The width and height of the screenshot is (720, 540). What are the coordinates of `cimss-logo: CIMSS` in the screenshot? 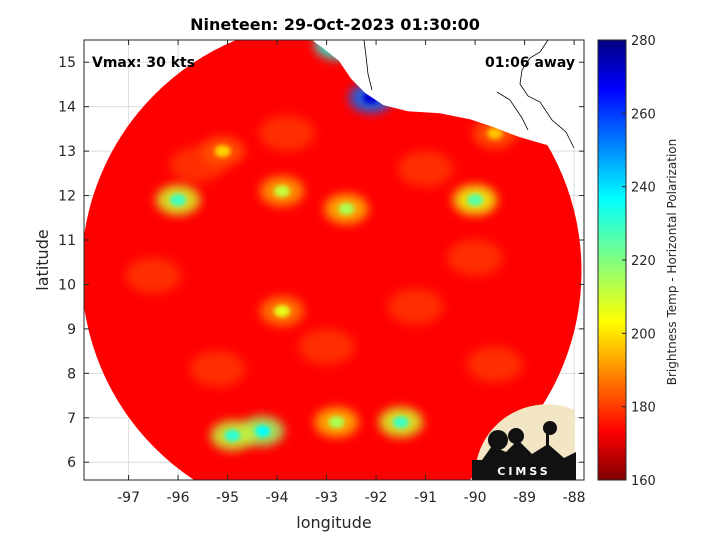 It's located at (524, 442).